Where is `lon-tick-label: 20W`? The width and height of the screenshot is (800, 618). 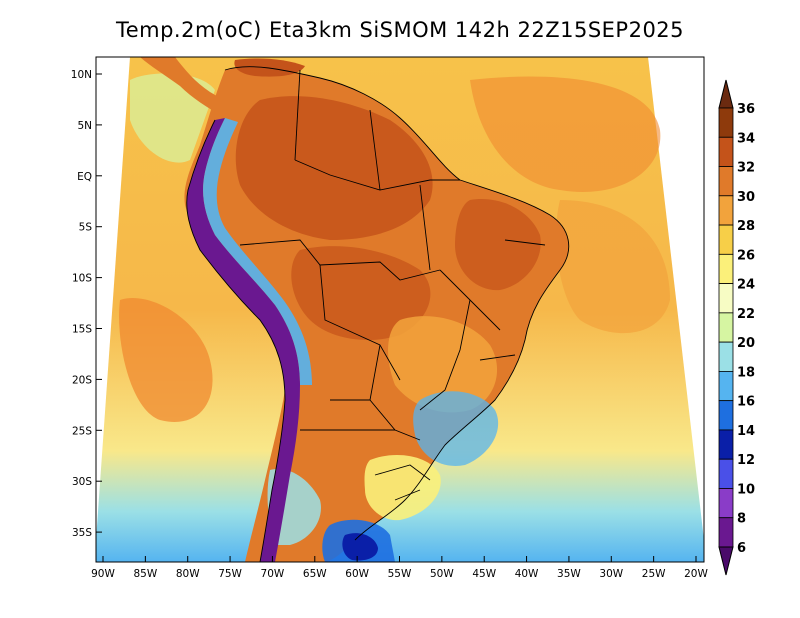 lon-tick-label: 20W is located at coordinates (696, 574).